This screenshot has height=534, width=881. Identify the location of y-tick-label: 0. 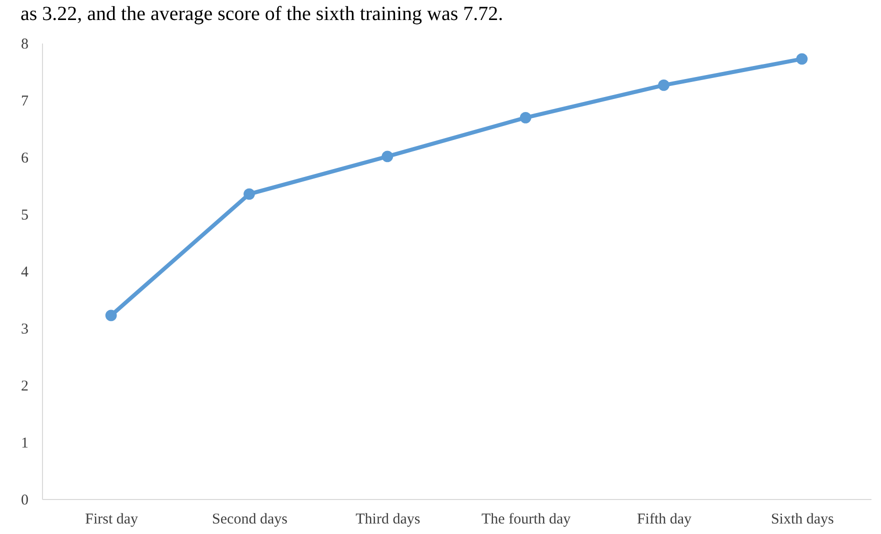
(24, 500).